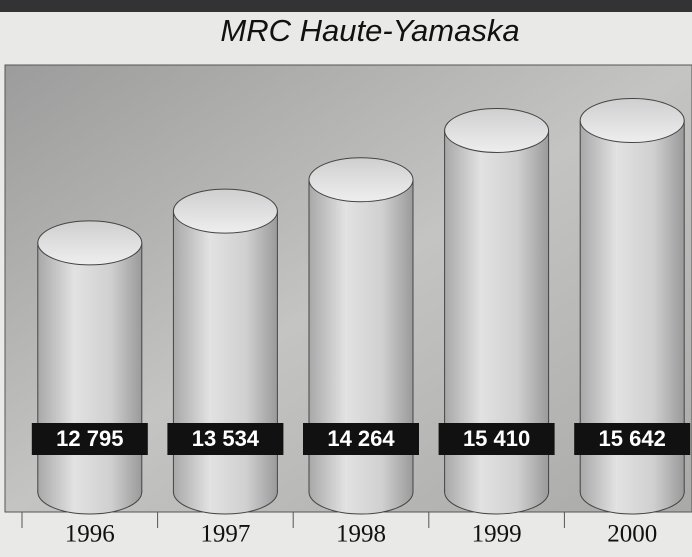 The height and width of the screenshot is (557, 692). I want to click on x-tick-label: 1999, so click(497, 534).